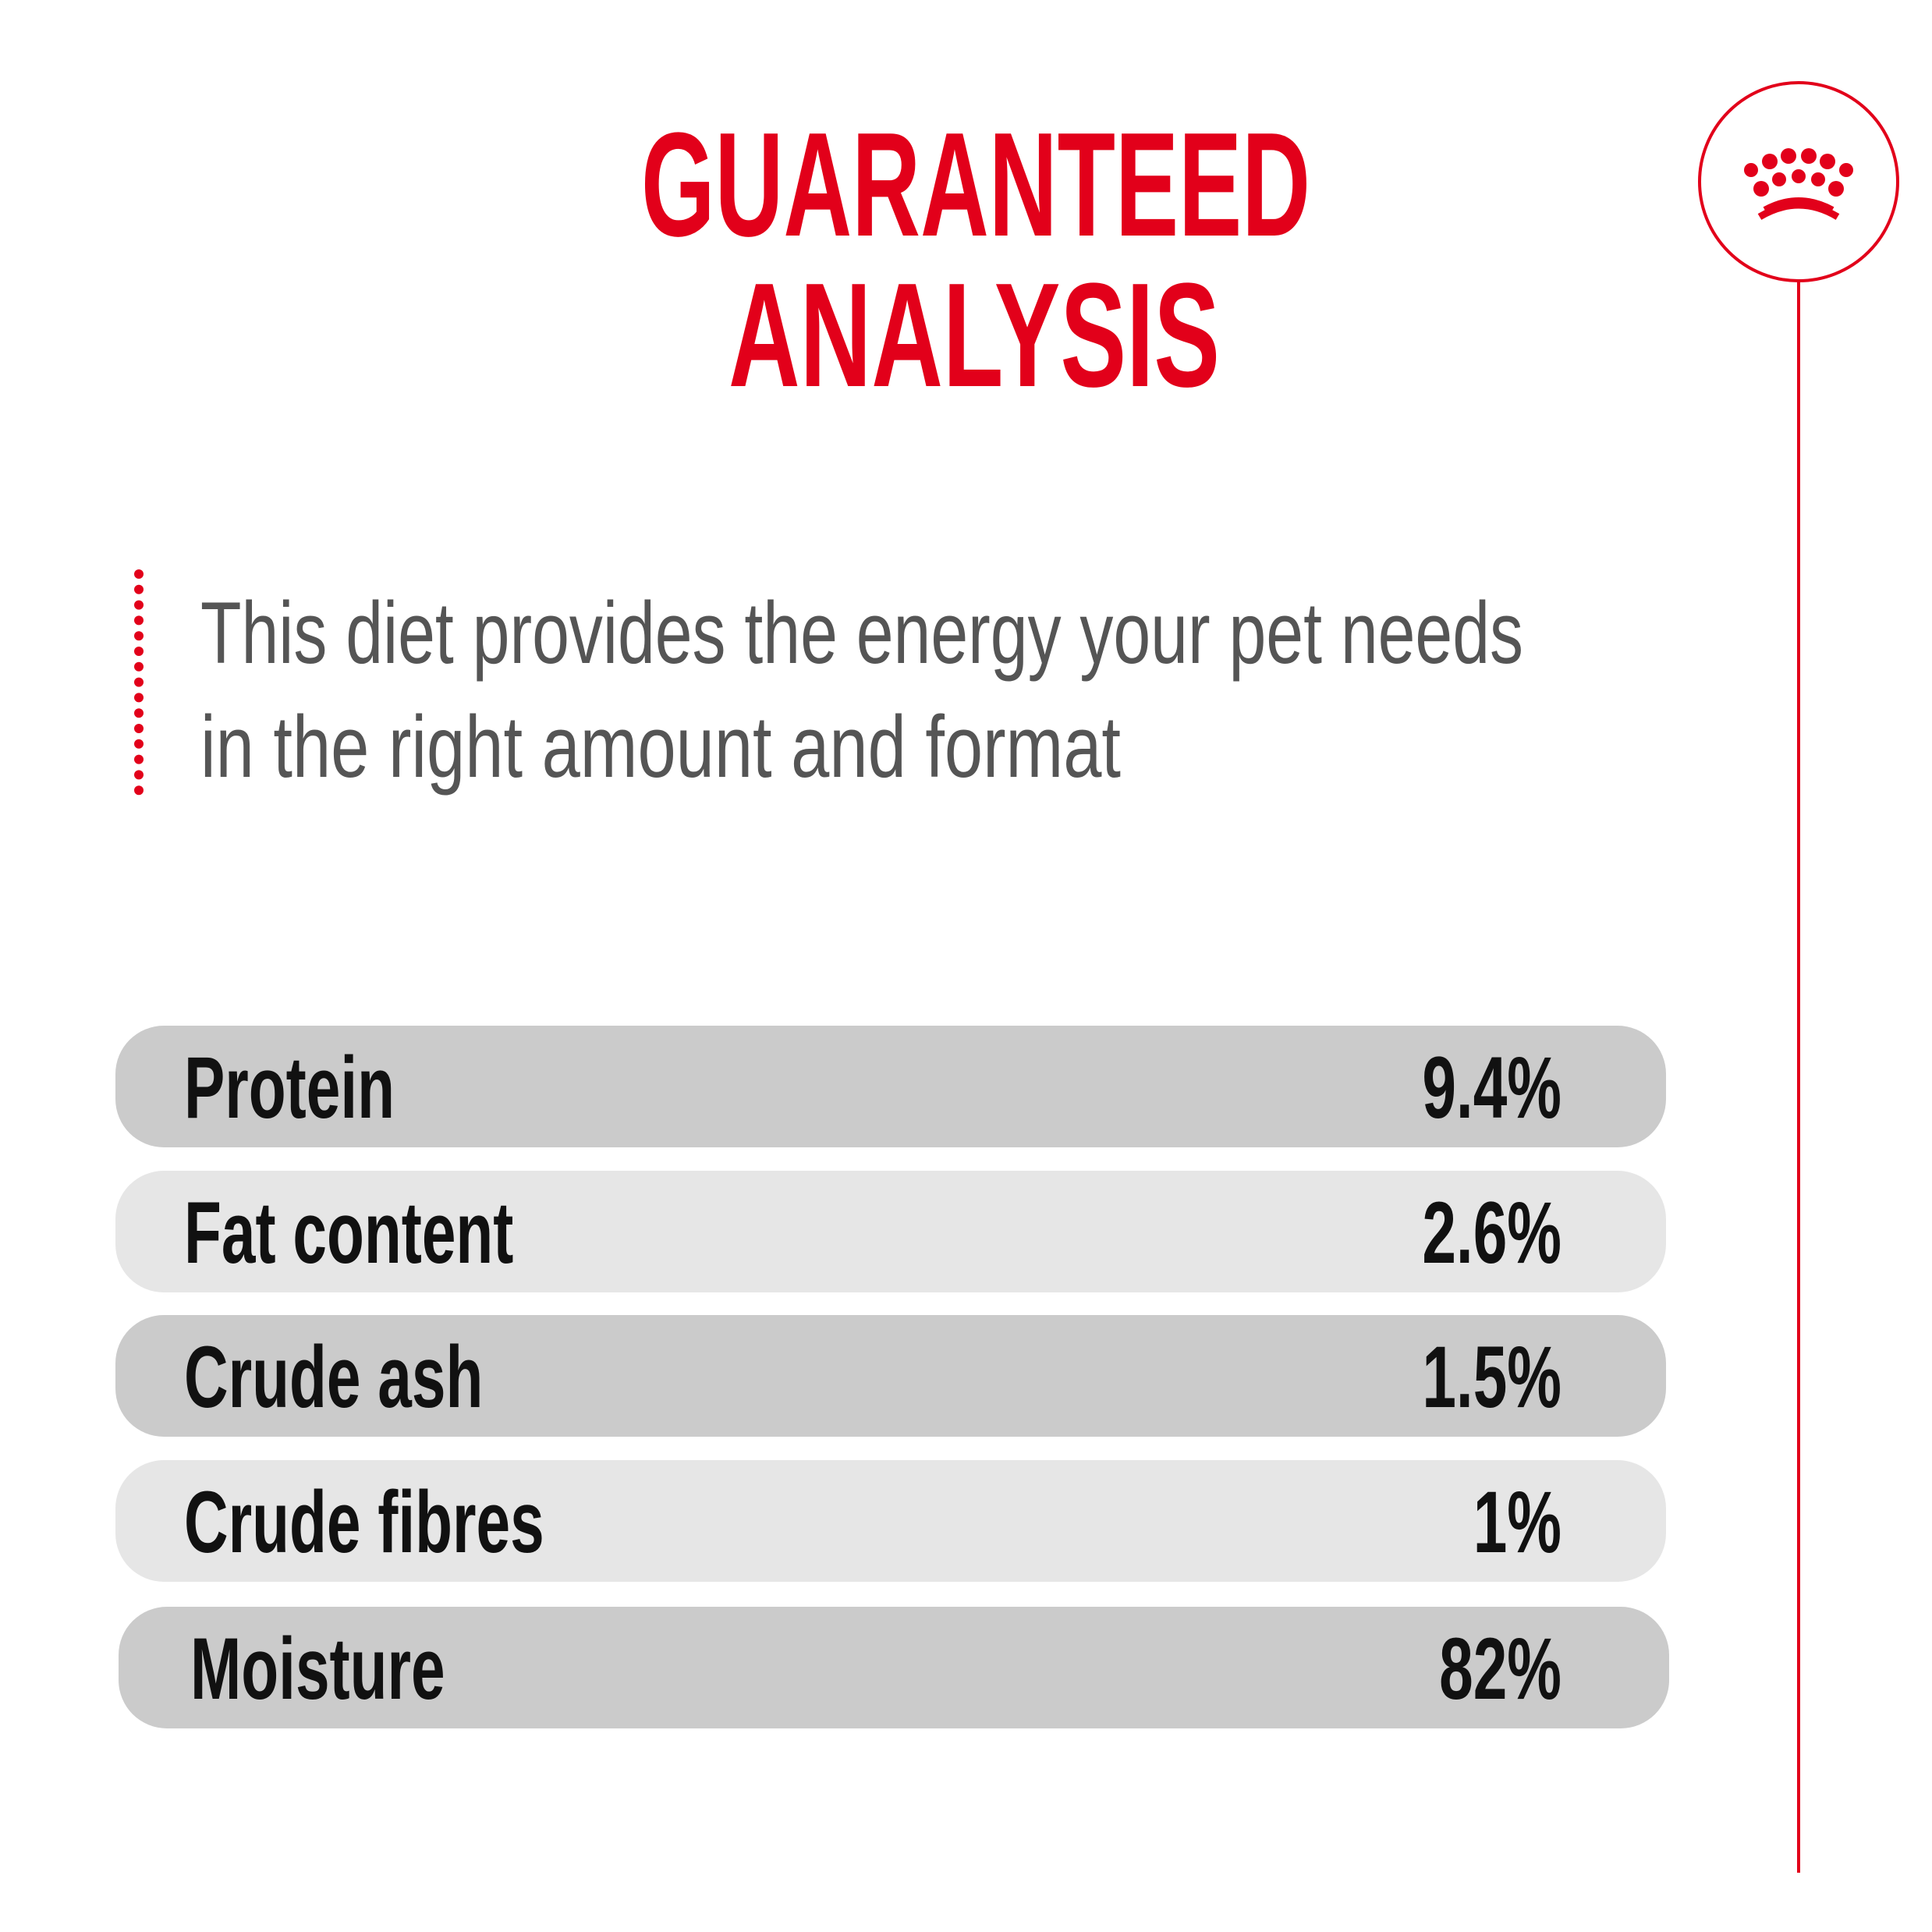 This screenshot has width=1932, height=1932. Describe the element at coordinates (317, 1669) in the screenshot. I see `row-label: Moisture` at that location.